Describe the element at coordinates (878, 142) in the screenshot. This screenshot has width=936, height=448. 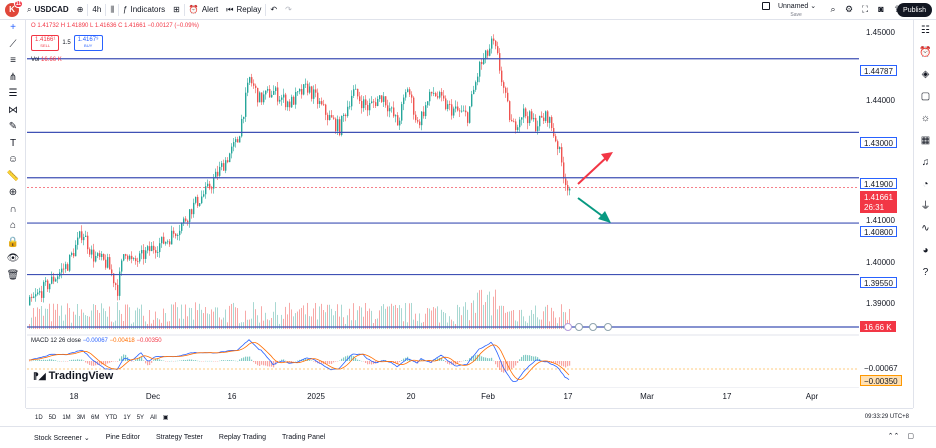
I see `level-label: 1.43000` at that location.